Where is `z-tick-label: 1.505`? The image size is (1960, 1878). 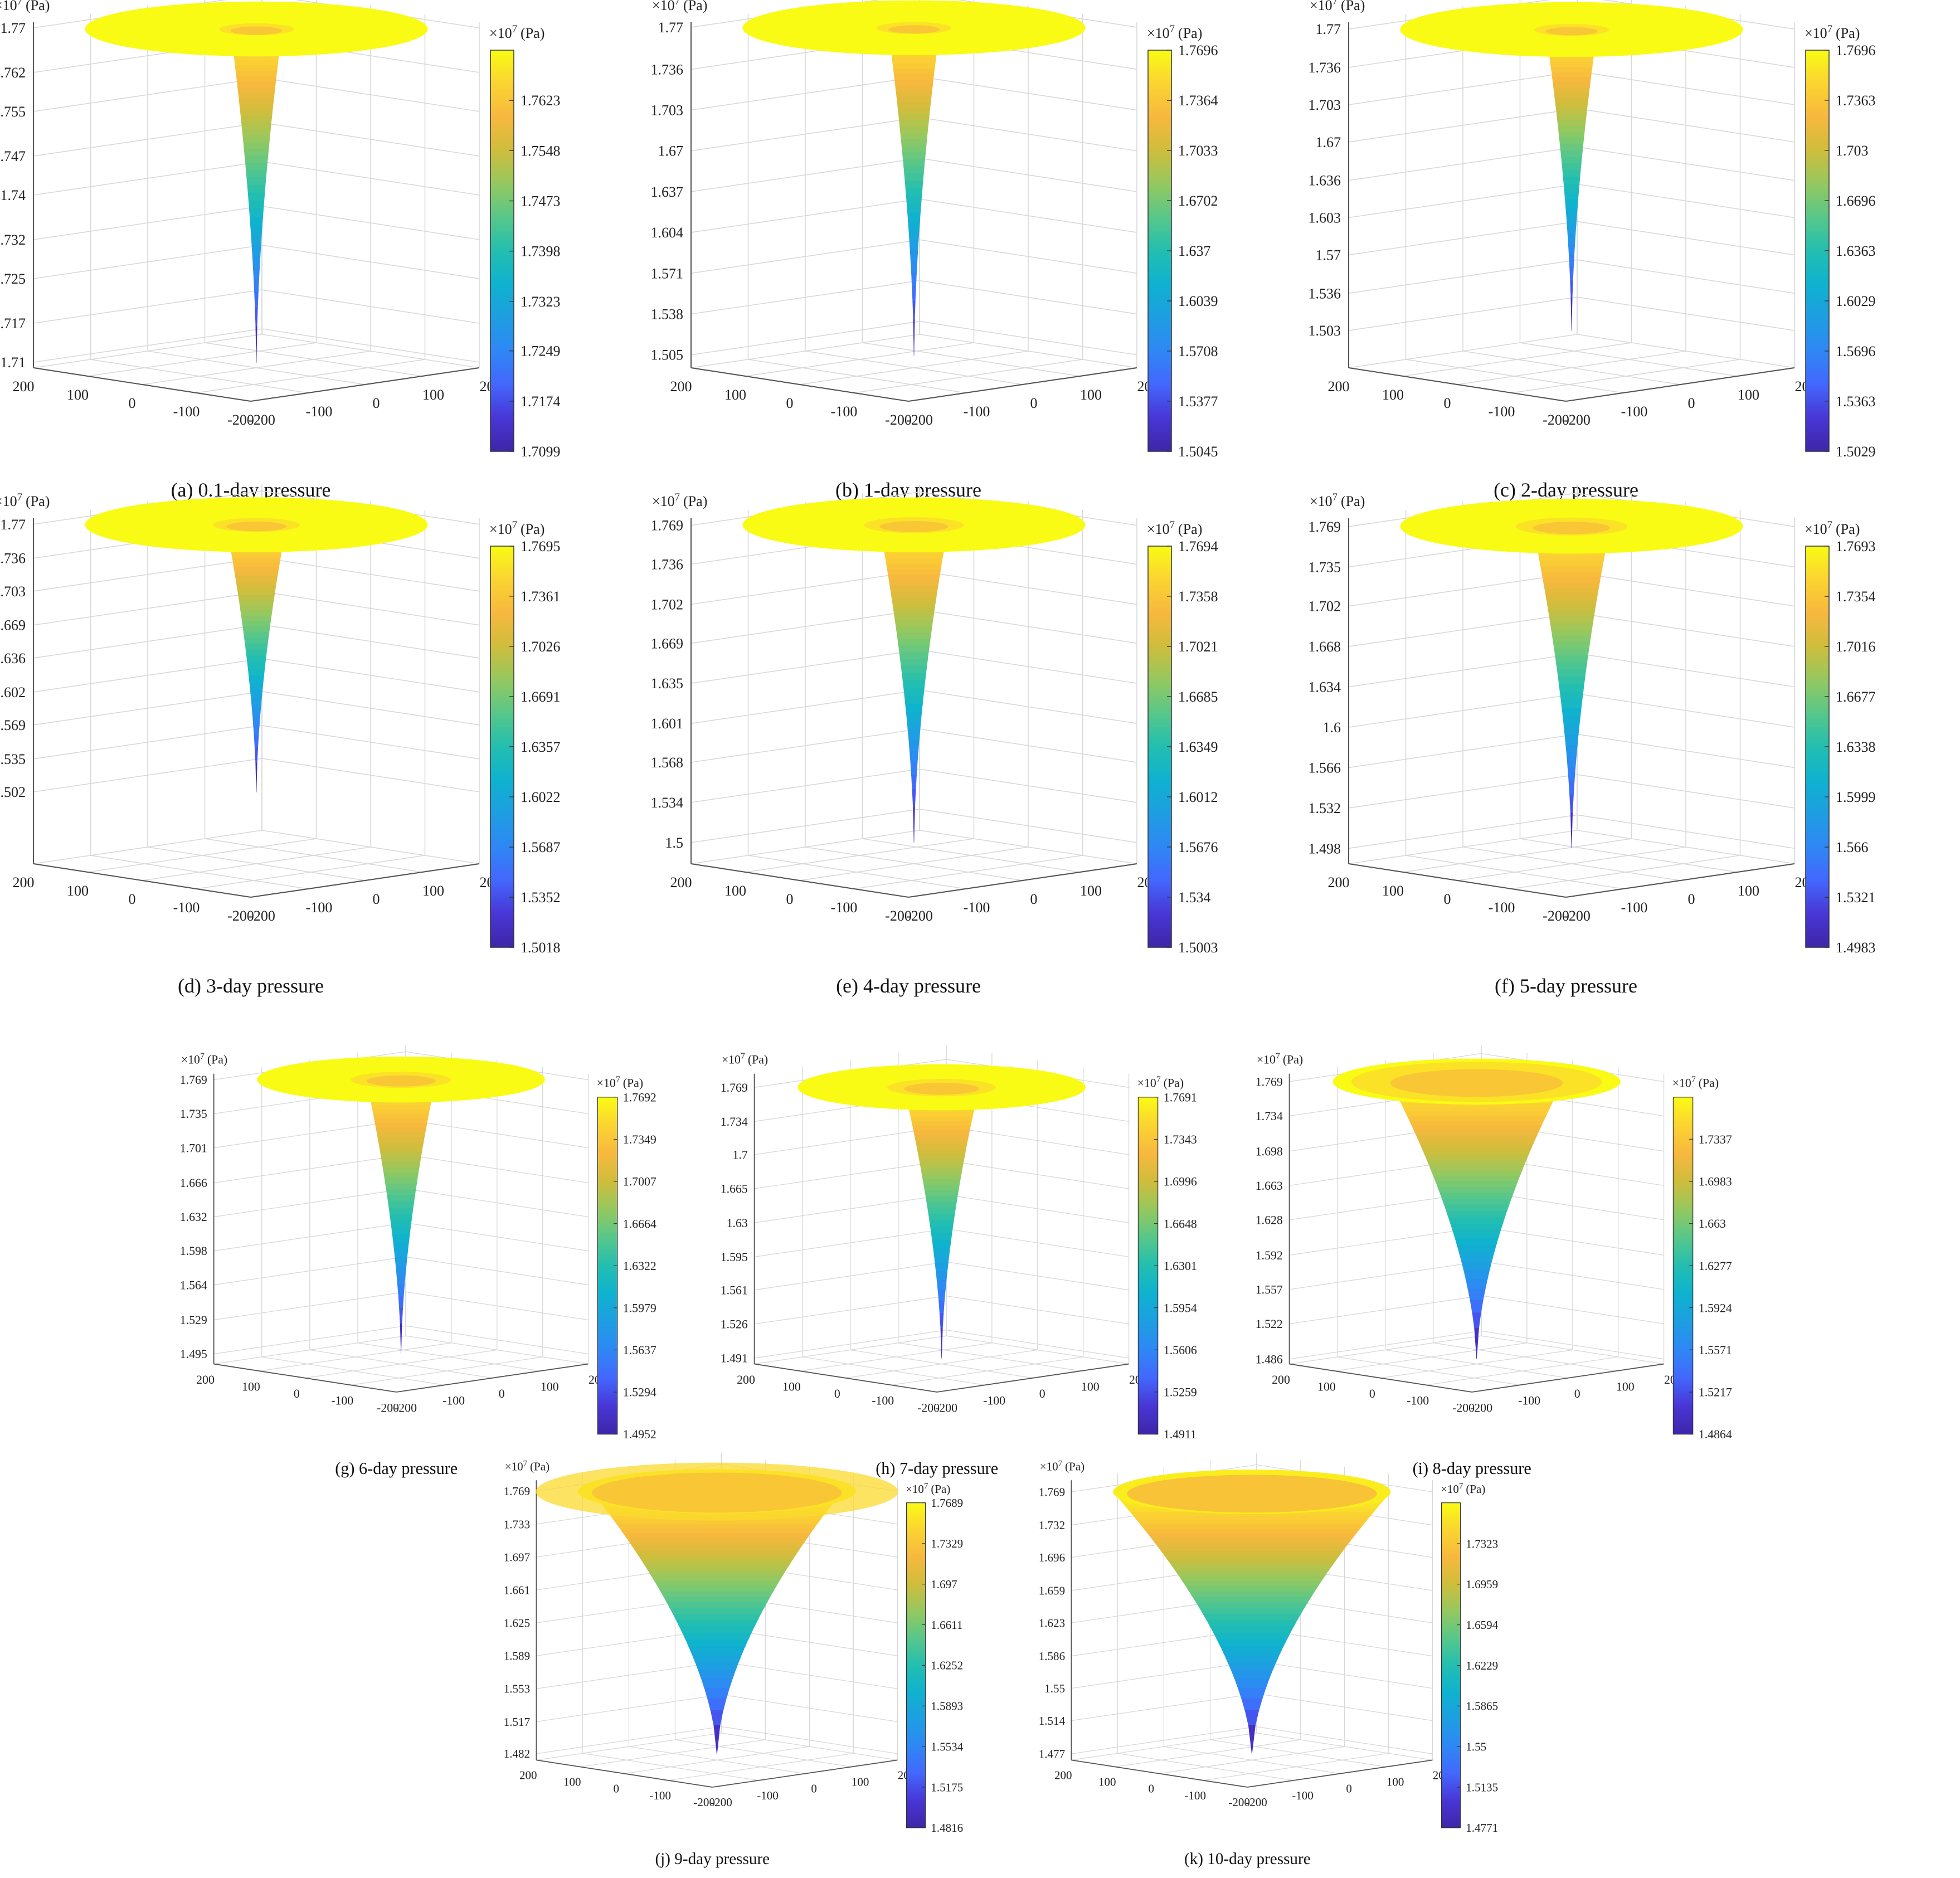
z-tick-label: 1.505 is located at coordinates (667, 355).